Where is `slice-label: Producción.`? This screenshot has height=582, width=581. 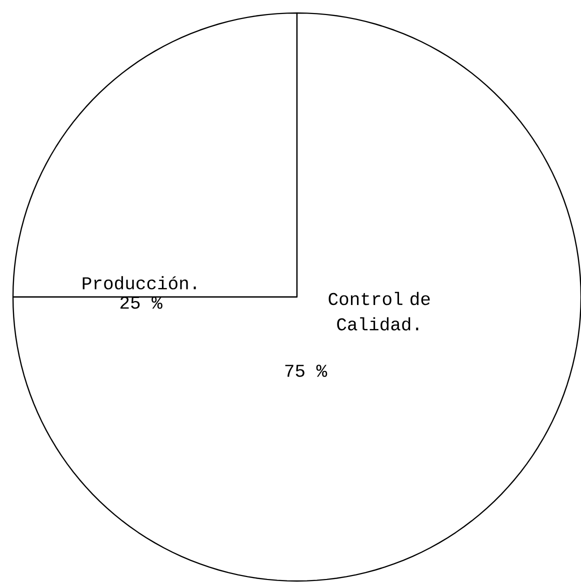
slice-label: Producción. is located at coordinates (139, 283).